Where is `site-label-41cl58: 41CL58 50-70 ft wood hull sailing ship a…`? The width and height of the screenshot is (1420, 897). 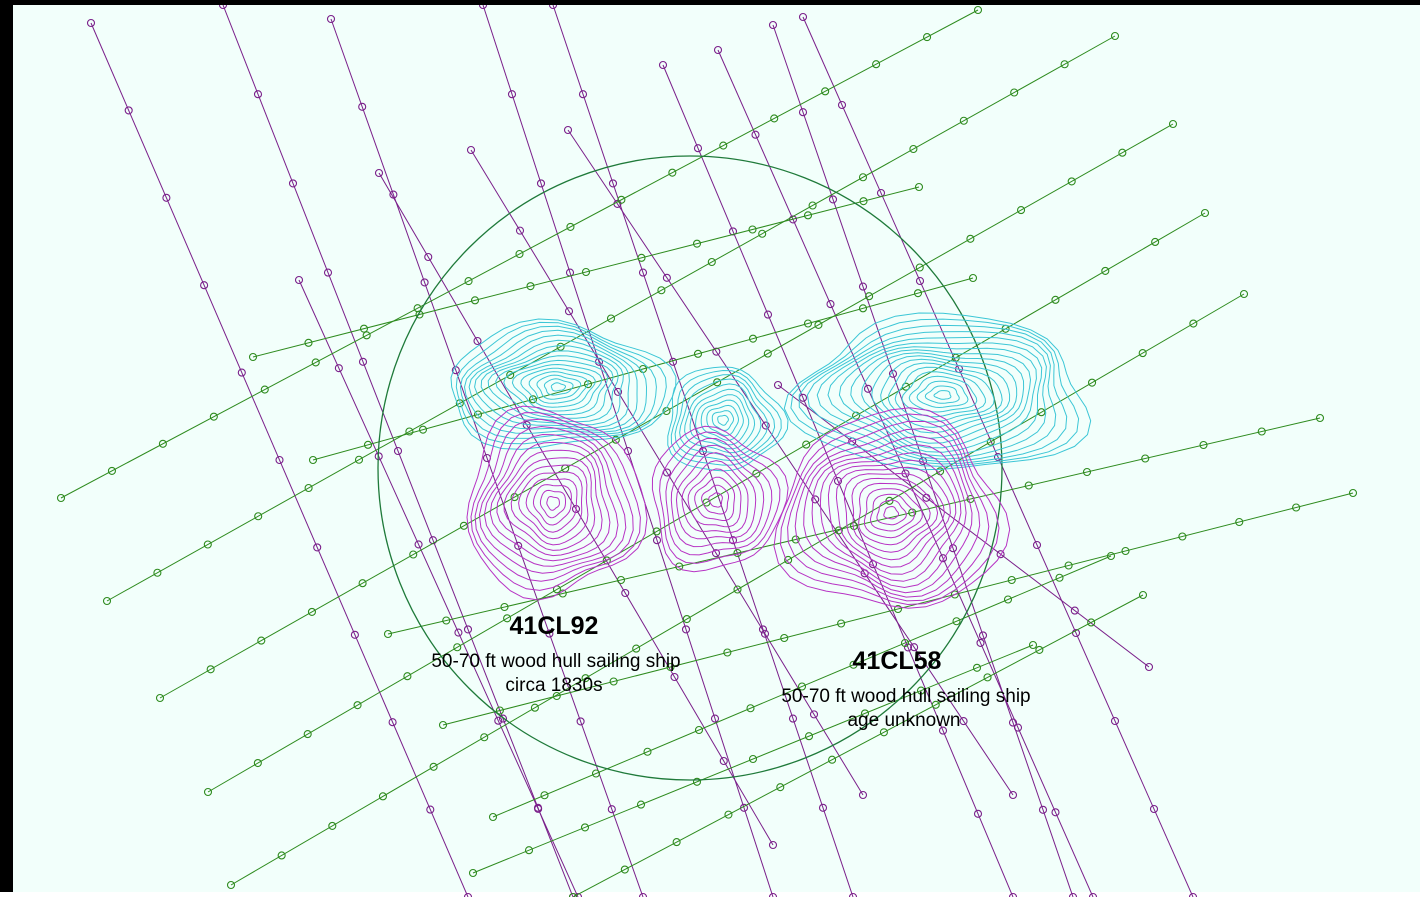
site-label-41cl58: 41CL58 50-70 ft wood hull sailing ship a… is located at coordinates (905, 689).